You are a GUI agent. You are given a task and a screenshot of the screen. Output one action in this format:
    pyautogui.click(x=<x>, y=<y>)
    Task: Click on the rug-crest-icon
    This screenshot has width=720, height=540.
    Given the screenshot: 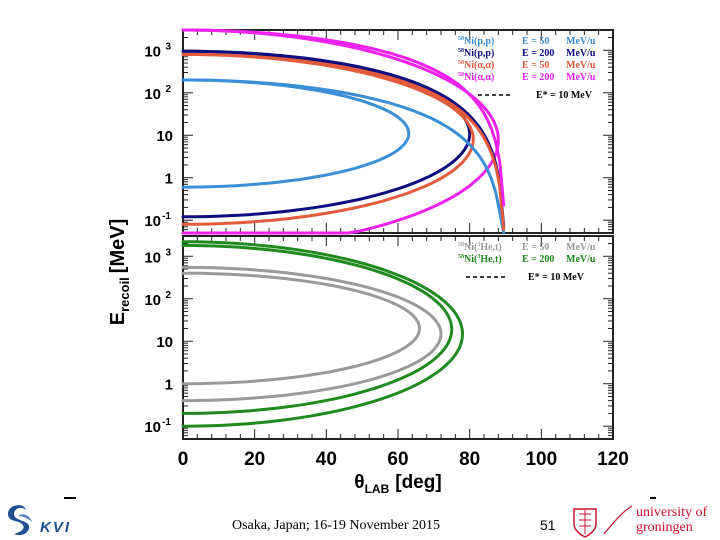 What is the action you would take?
    pyautogui.click(x=585, y=523)
    